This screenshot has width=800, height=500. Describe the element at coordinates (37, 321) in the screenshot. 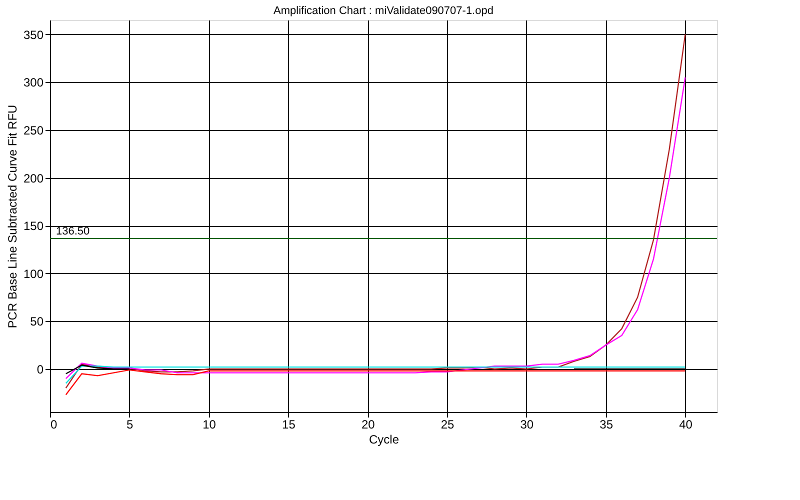

I see `y-tick-label: 50` at that location.